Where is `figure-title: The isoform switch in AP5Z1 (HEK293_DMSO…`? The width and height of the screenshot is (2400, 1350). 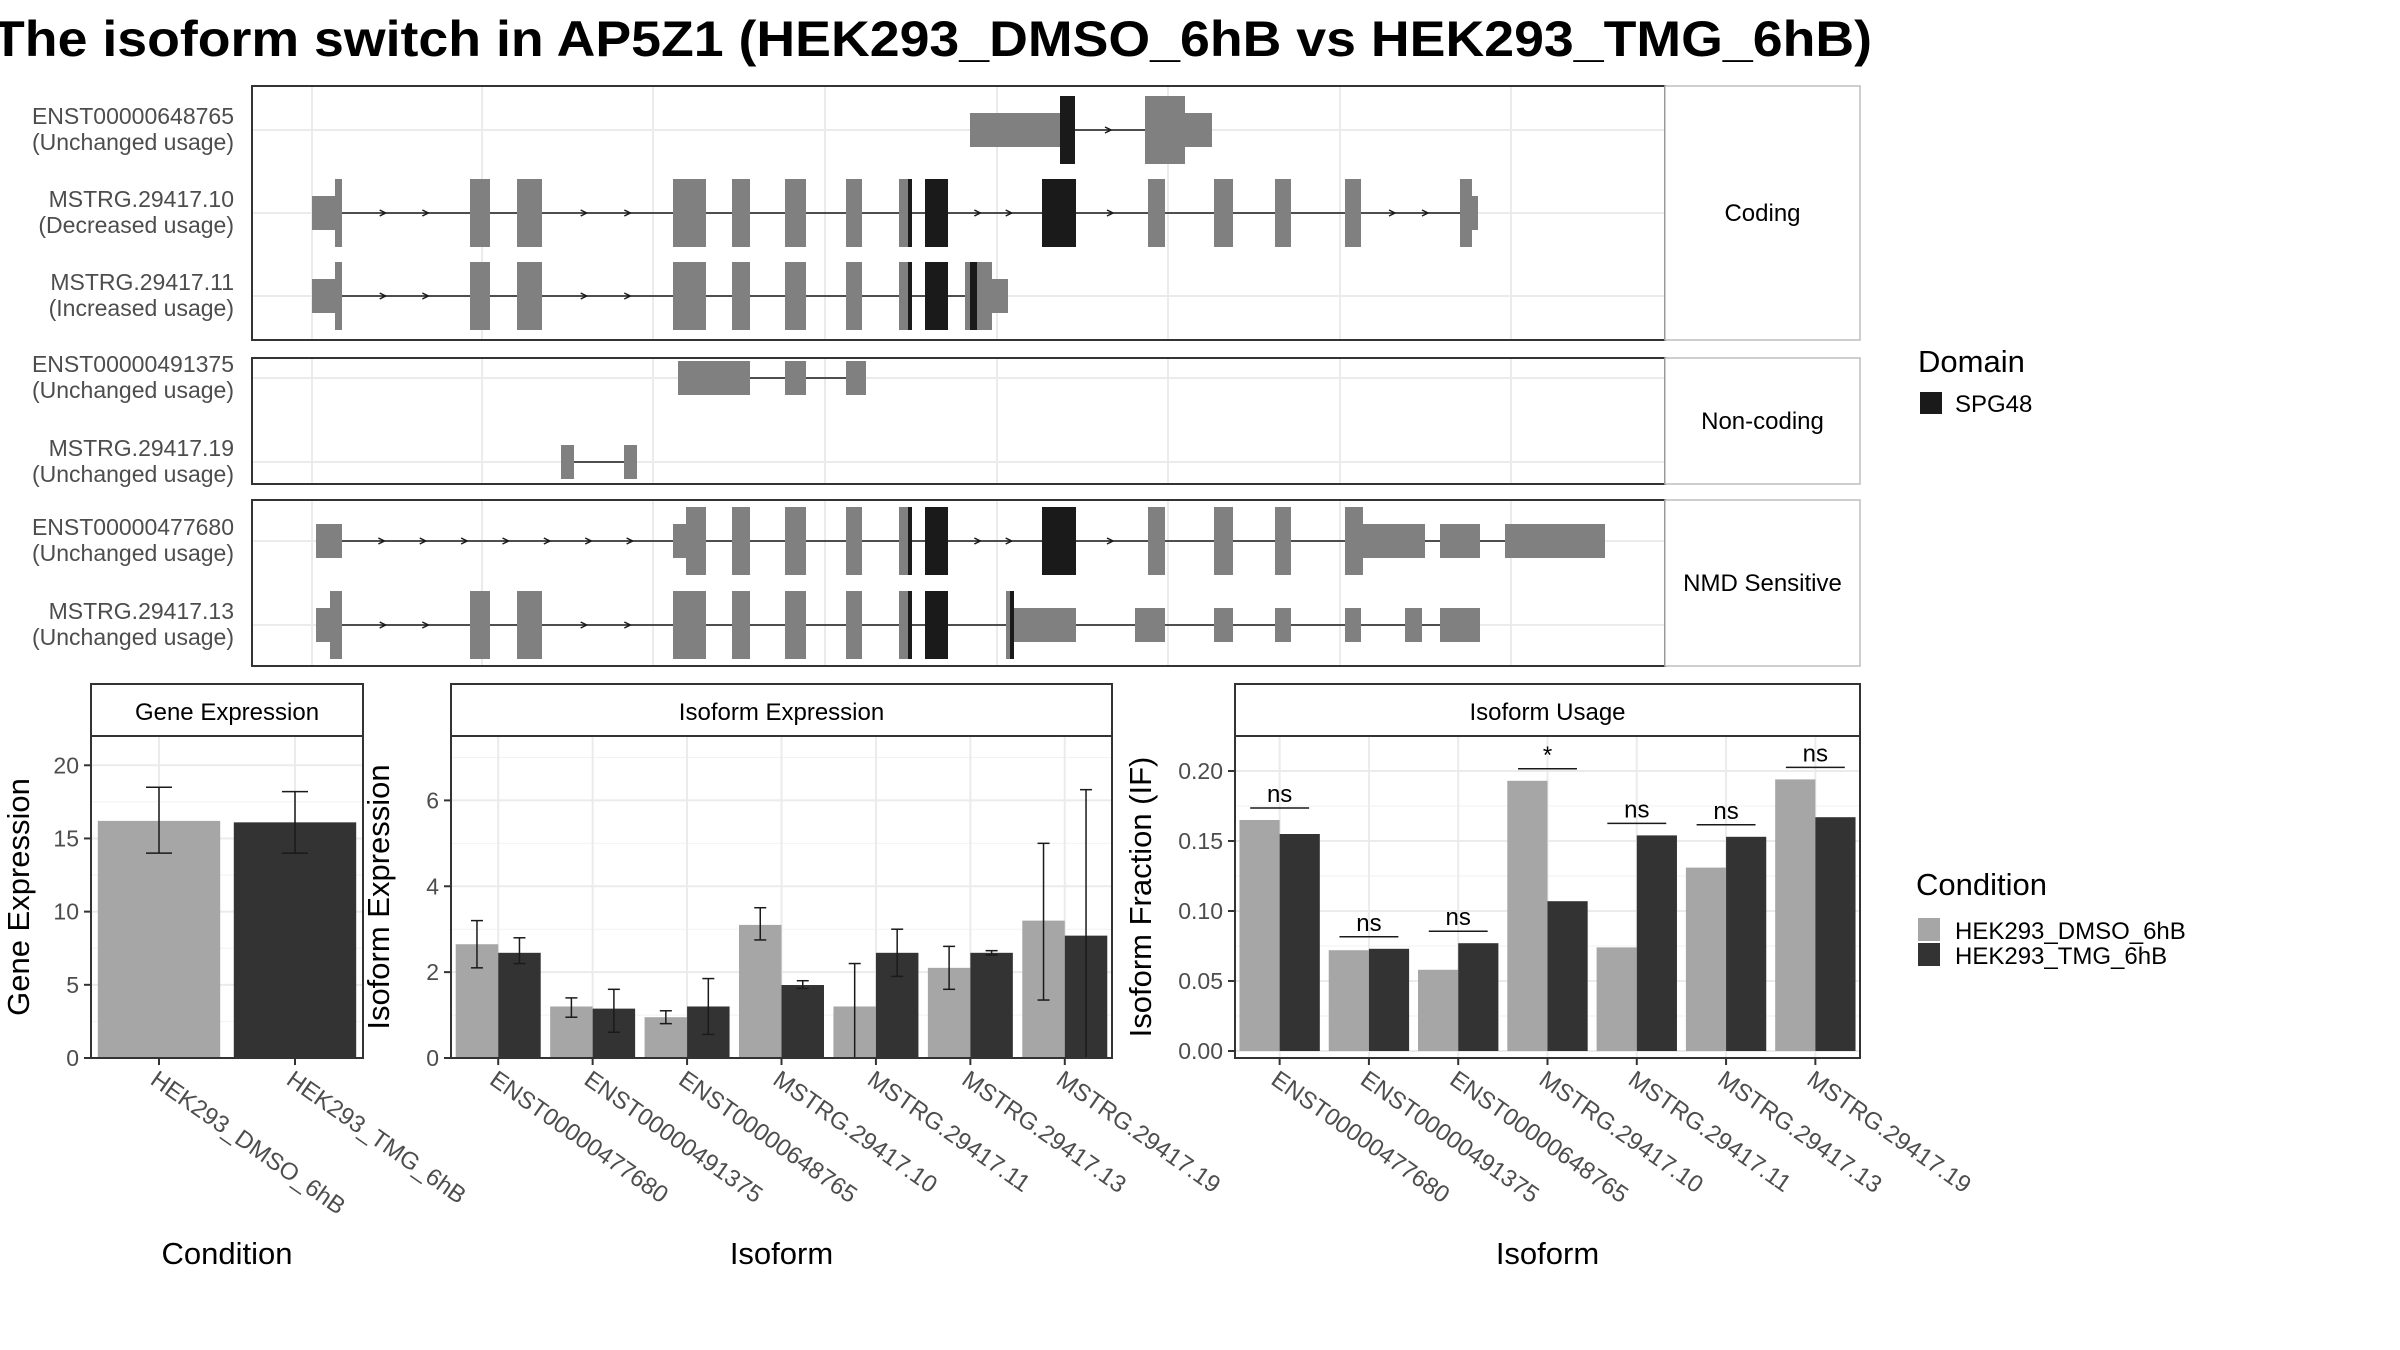
figure-title: The isoform switch in AP5Z1 (HEK293_DMSO… is located at coordinates (936, 39).